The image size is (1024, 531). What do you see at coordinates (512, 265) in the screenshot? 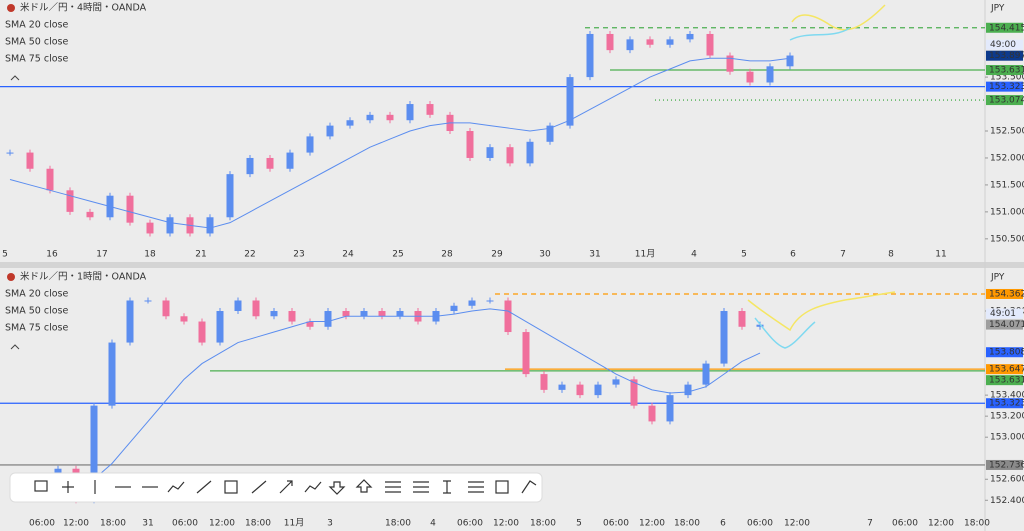
I see `panel-separator` at bounding box center [512, 265].